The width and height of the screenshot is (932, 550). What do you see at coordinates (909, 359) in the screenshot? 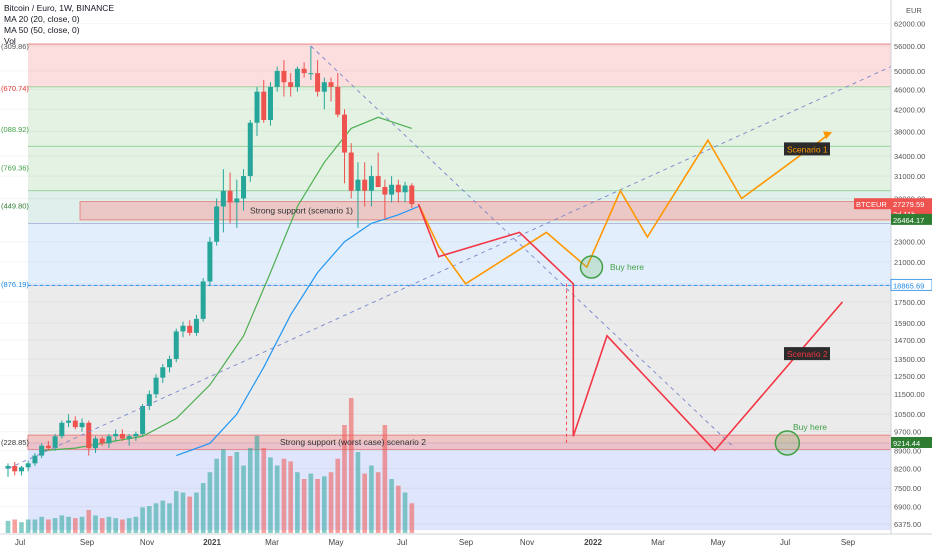
I see `price-tick-15: 13500.00` at bounding box center [909, 359].